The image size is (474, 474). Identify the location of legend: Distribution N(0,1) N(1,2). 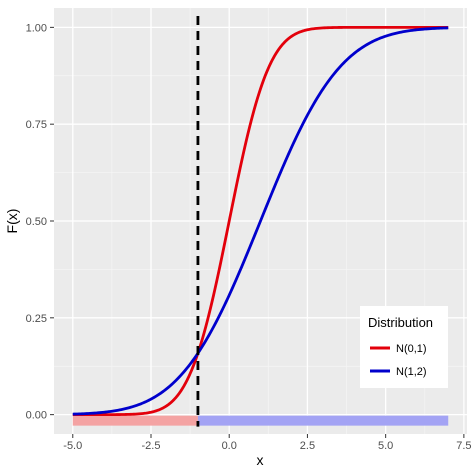
(404, 347).